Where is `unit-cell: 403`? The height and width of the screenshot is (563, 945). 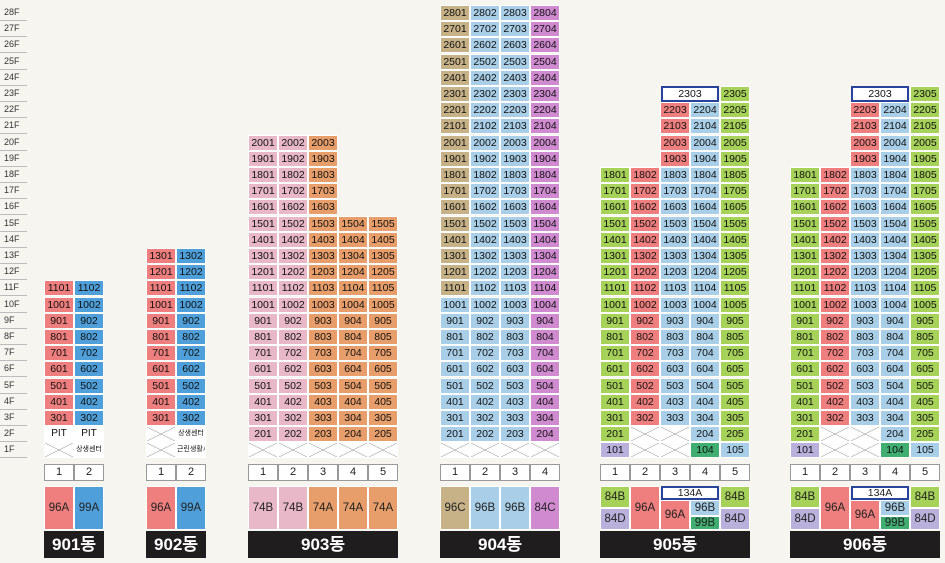
unit-cell: 403 is located at coordinates (865, 401).